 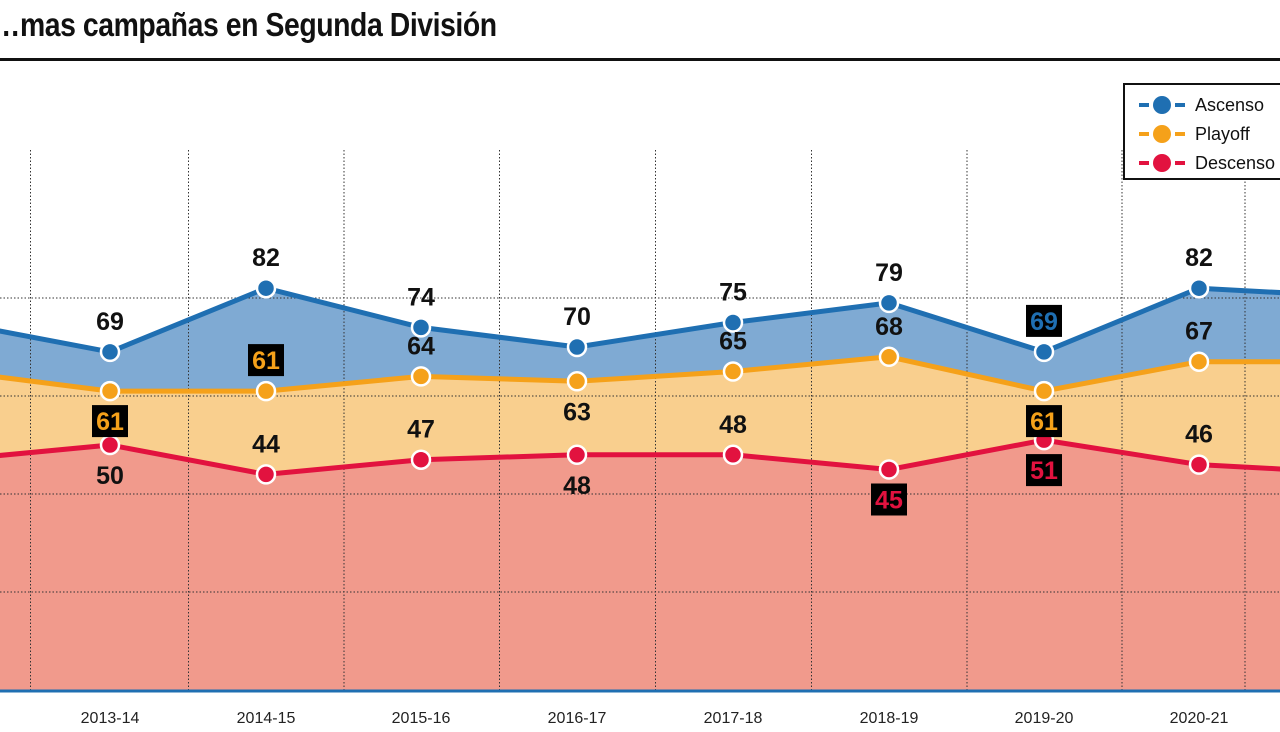 What do you see at coordinates (1199, 718) in the screenshot?
I see `x-tick-label: 2020-21` at bounding box center [1199, 718].